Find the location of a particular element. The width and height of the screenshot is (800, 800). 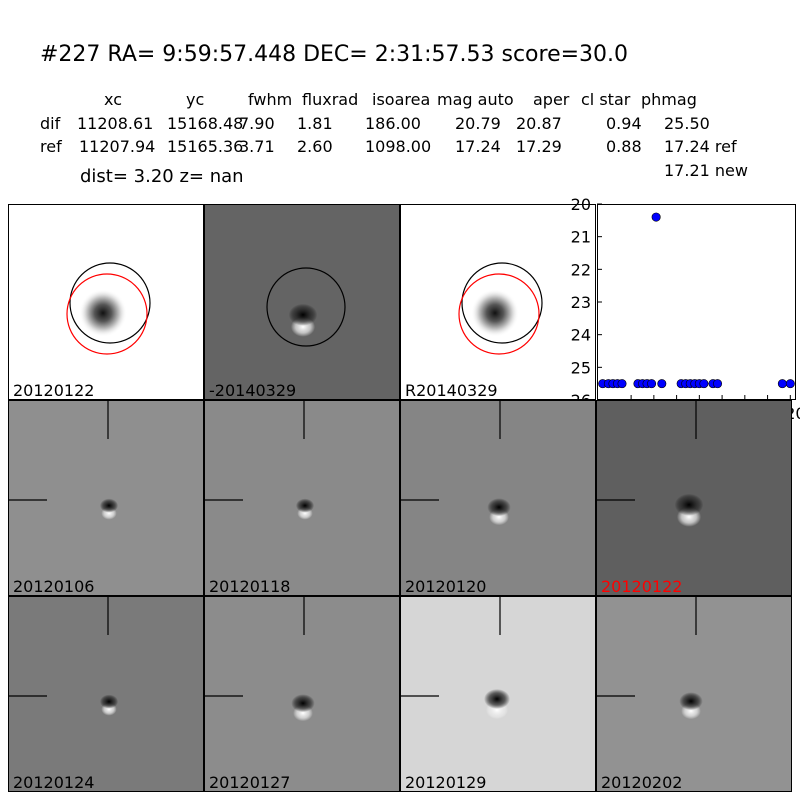

table-cell: 186.00 is located at coordinates (393, 123).